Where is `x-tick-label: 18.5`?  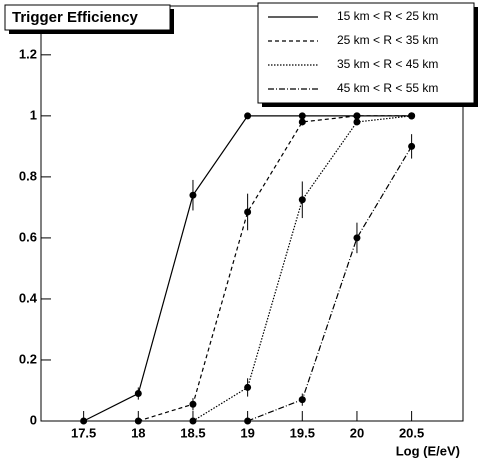
x-tick-label: 18.5 is located at coordinates (192, 432).